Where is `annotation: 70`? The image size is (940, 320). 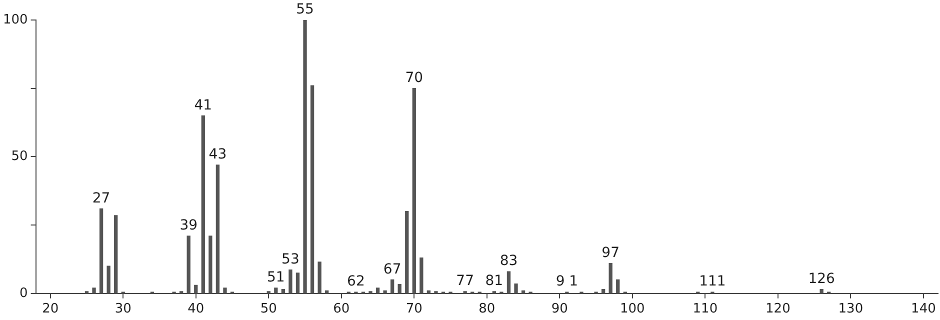 annotation: 70 is located at coordinates (414, 78).